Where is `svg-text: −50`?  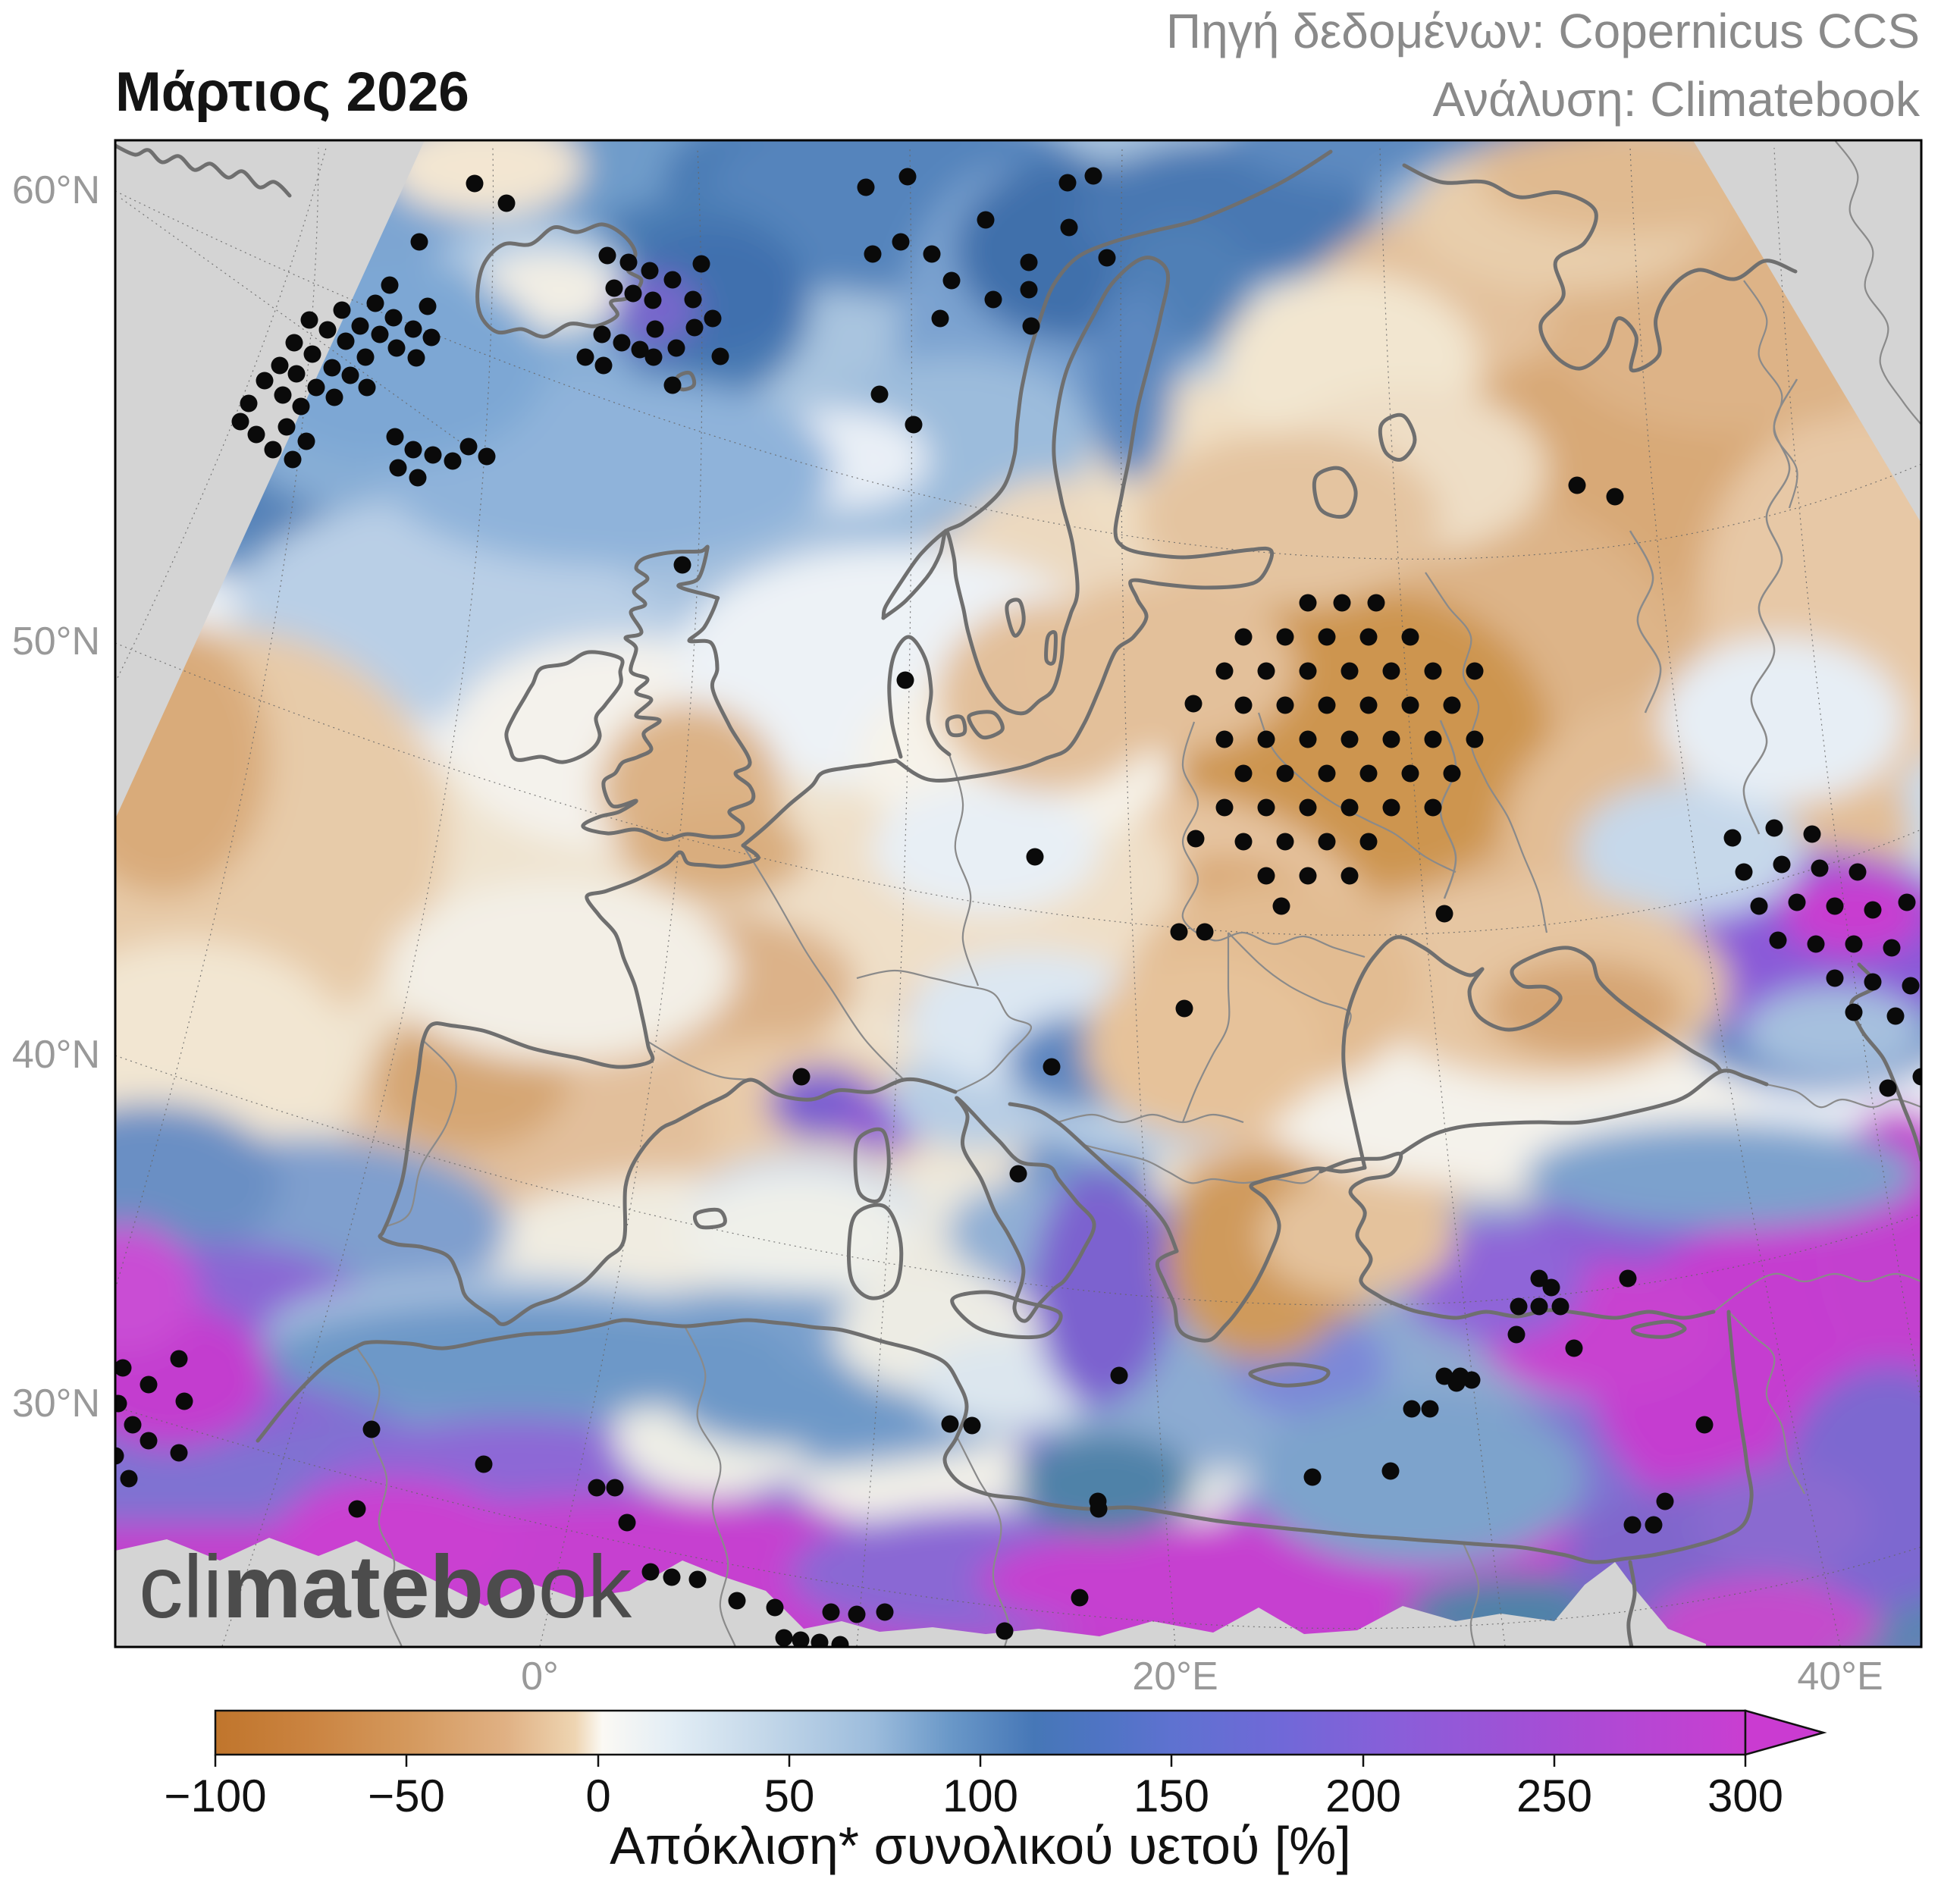 svg-text: −50 is located at coordinates (406, 1796).